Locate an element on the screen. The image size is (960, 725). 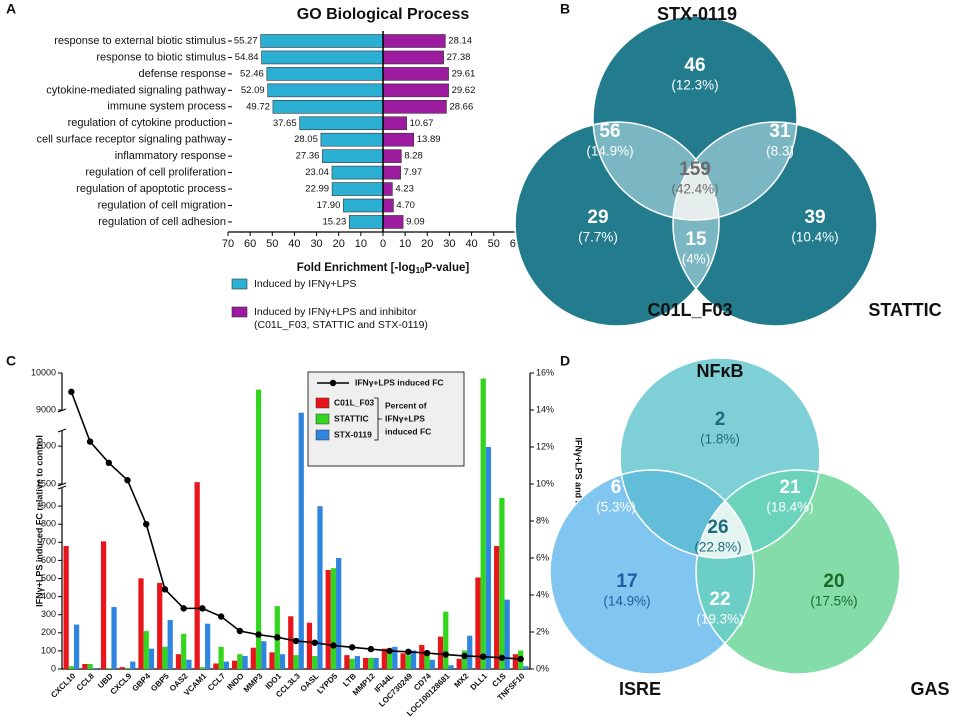
y2-tick-label: 8% is located at coordinates (542, 520).